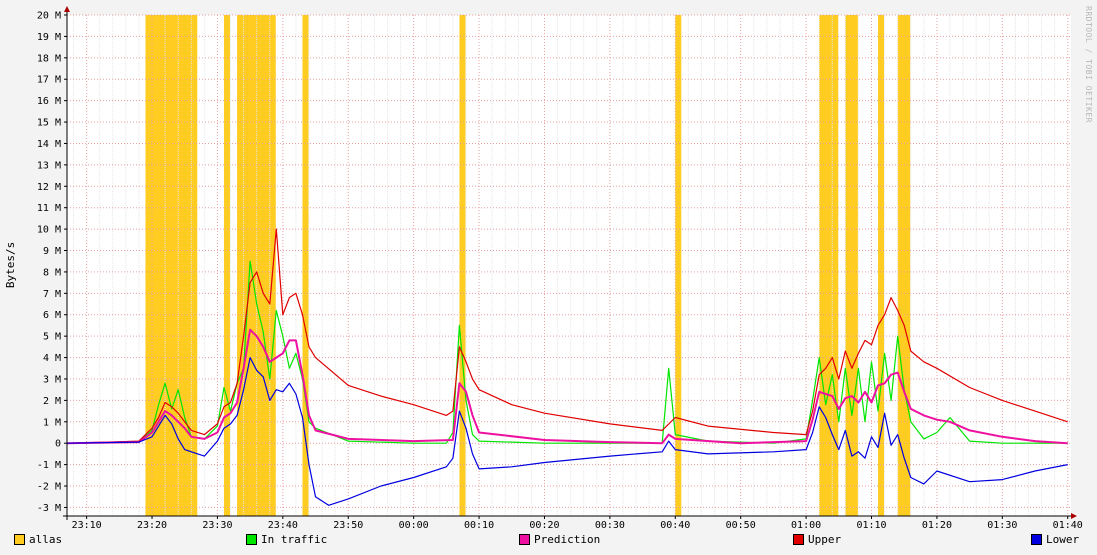 This screenshot has height=555, width=1097. What do you see at coordinates (283, 525) in the screenshot?
I see `x-tick-label: 23:40` at bounding box center [283, 525].